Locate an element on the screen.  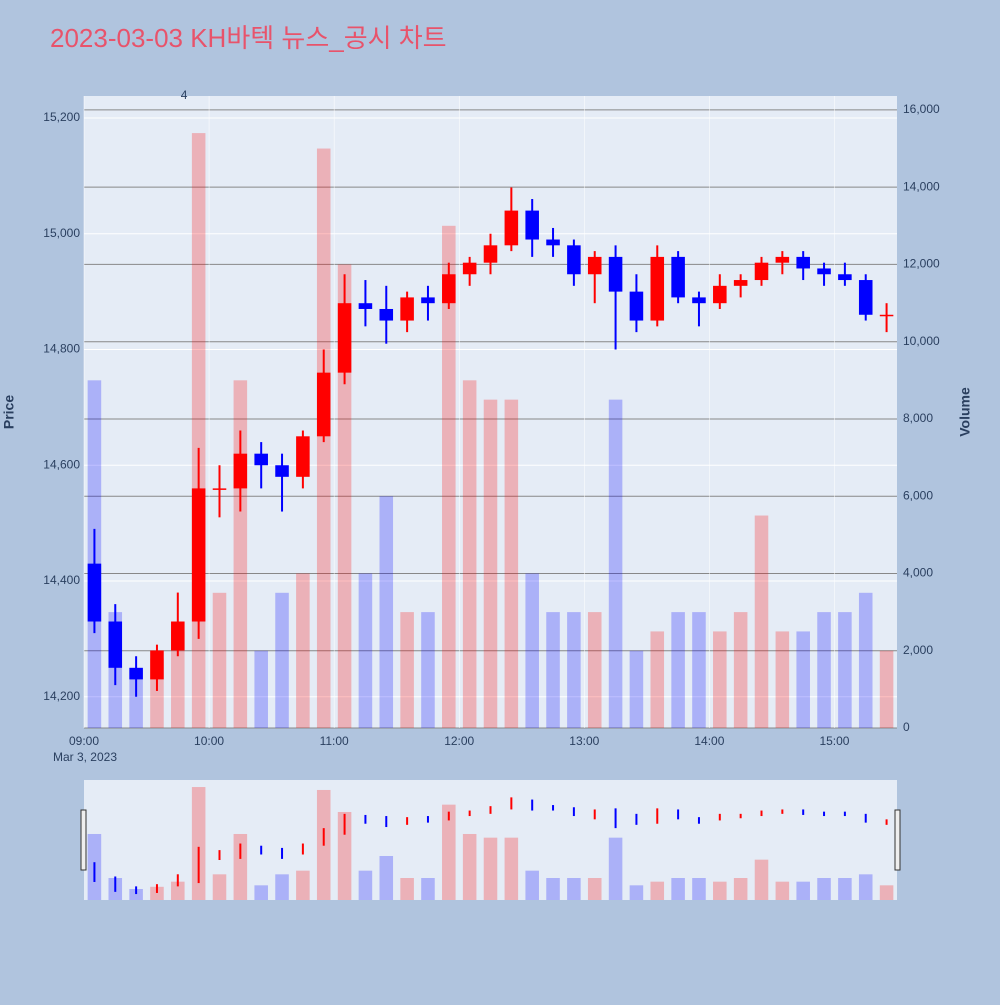
y2-tick-label: 4,000 is located at coordinates (918, 573).